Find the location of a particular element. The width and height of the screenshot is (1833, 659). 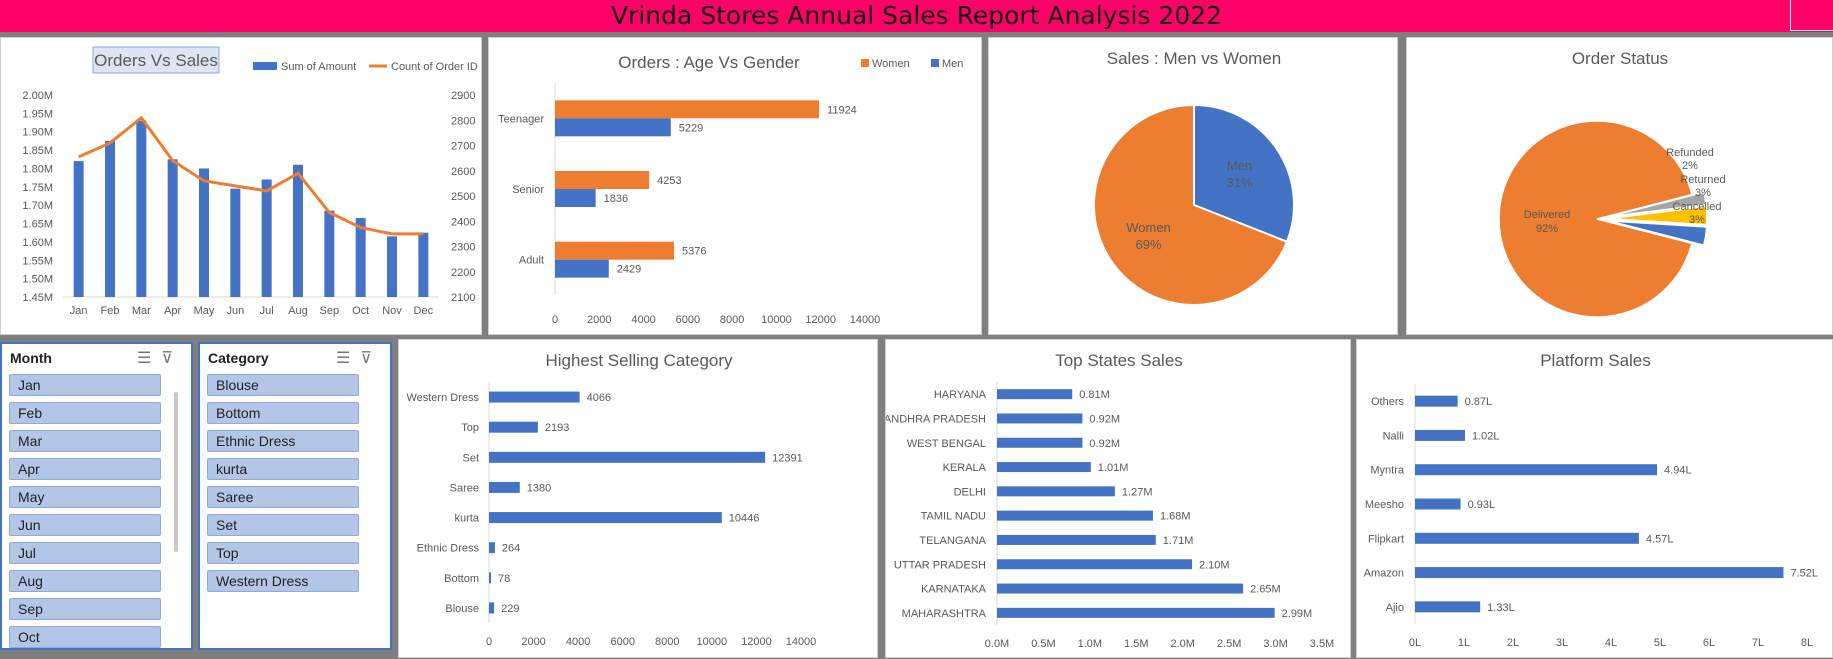

month-scrollbar is located at coordinates (176, 472).